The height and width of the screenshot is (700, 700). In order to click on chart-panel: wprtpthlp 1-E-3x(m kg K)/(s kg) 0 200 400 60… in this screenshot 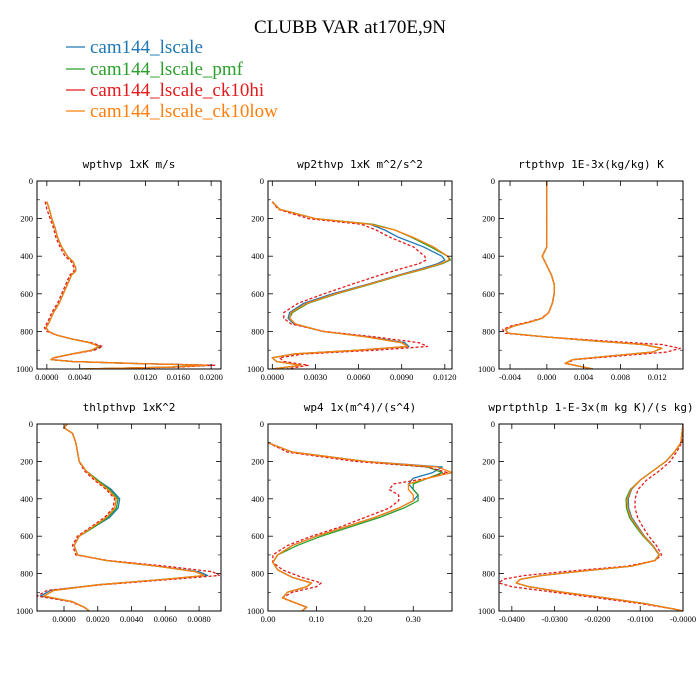, I will do `click(587, 512)`.